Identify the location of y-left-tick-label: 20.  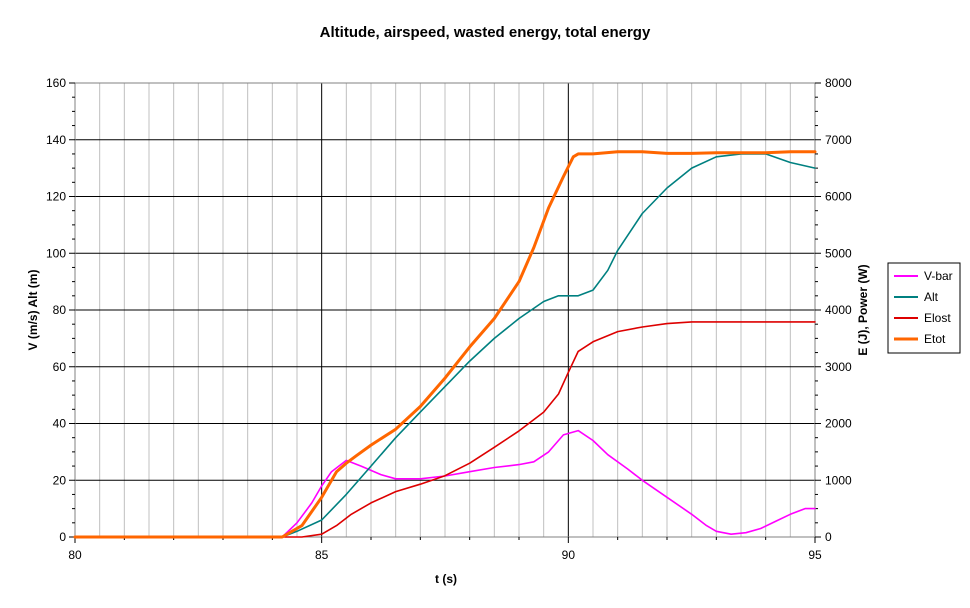
(60, 480).